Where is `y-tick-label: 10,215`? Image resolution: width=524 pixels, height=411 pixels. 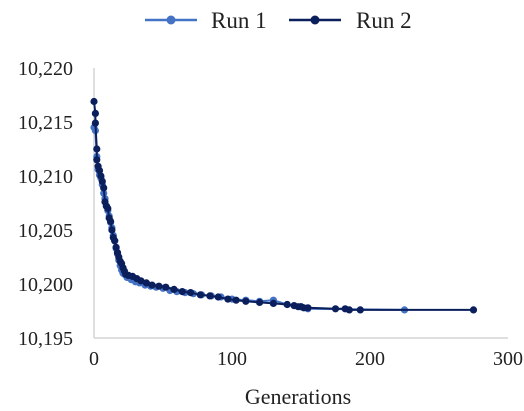 y-tick-label: 10,215 is located at coordinates (45, 123).